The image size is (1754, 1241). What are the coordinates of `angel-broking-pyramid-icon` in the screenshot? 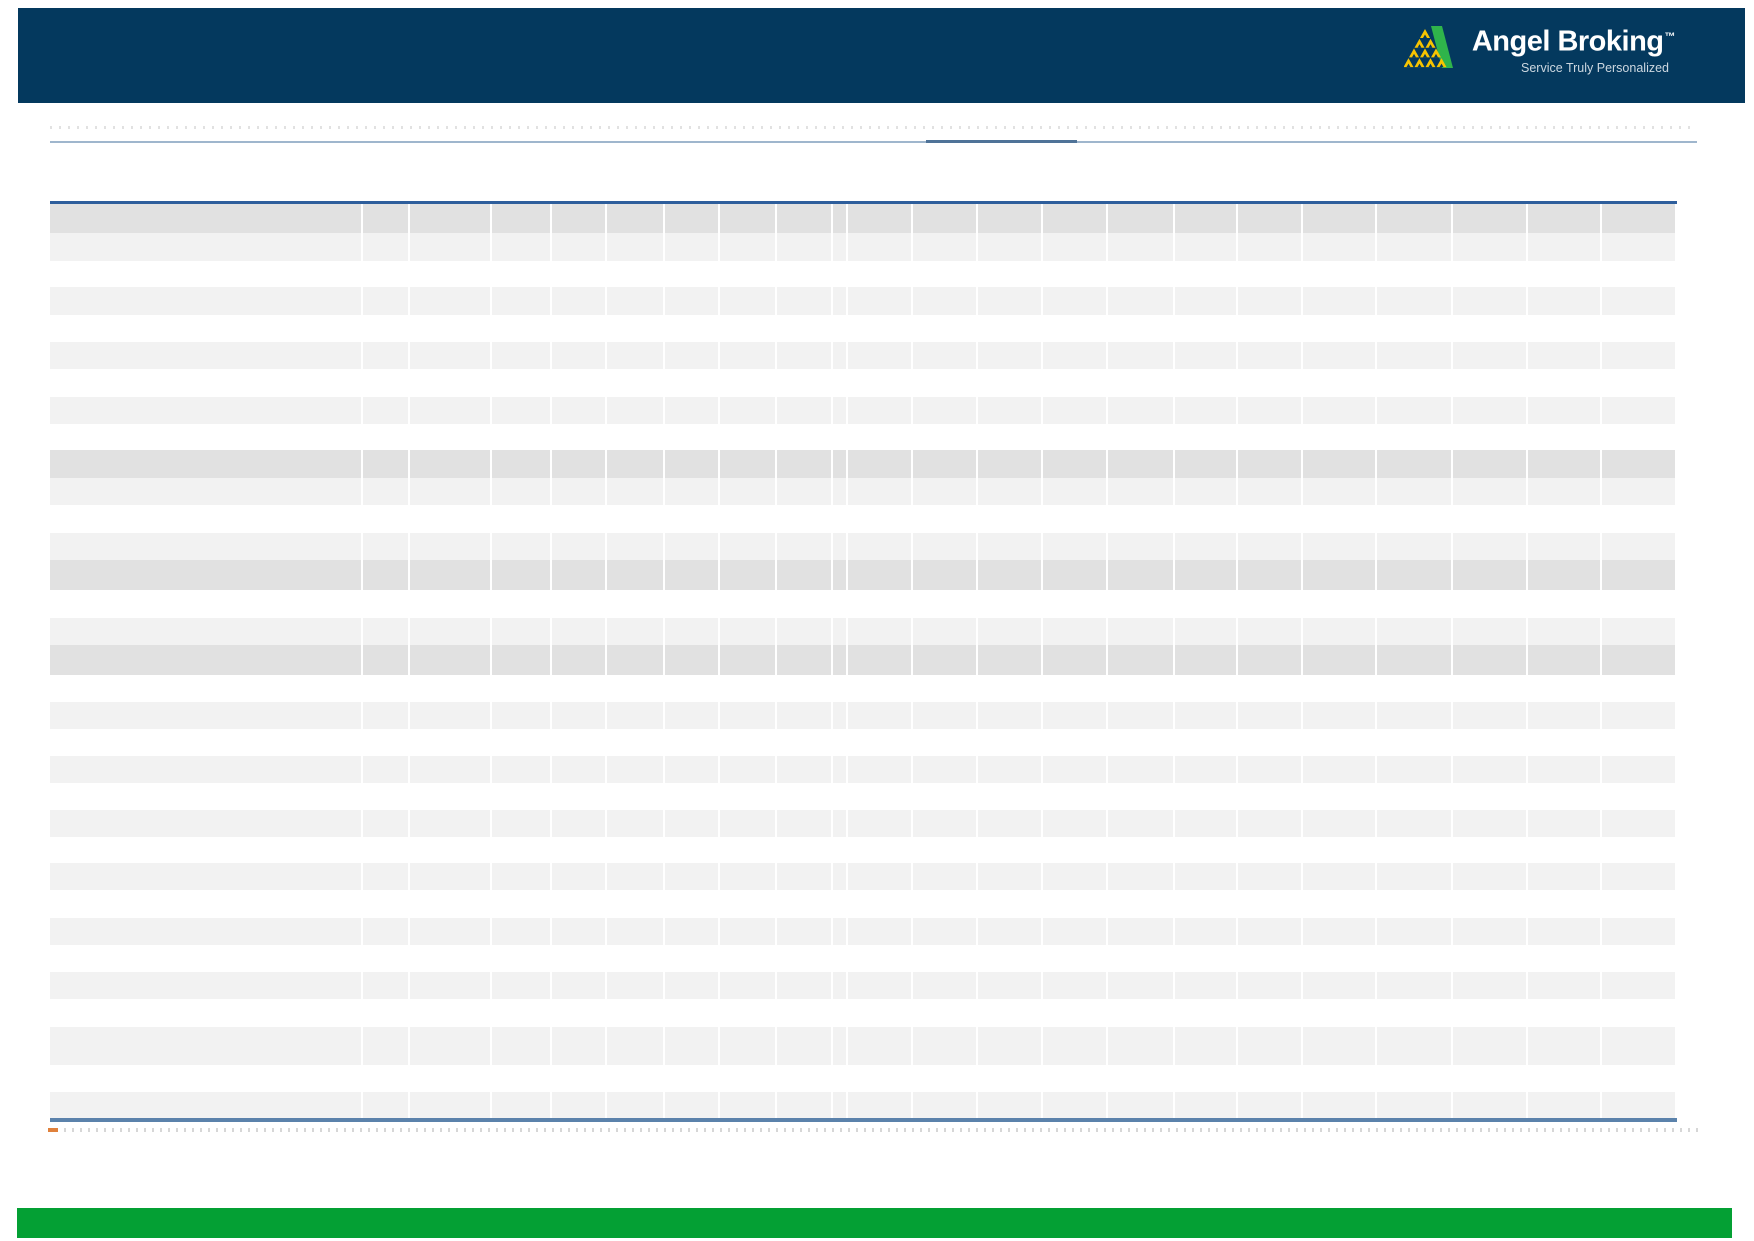 It's located at (1428, 47).